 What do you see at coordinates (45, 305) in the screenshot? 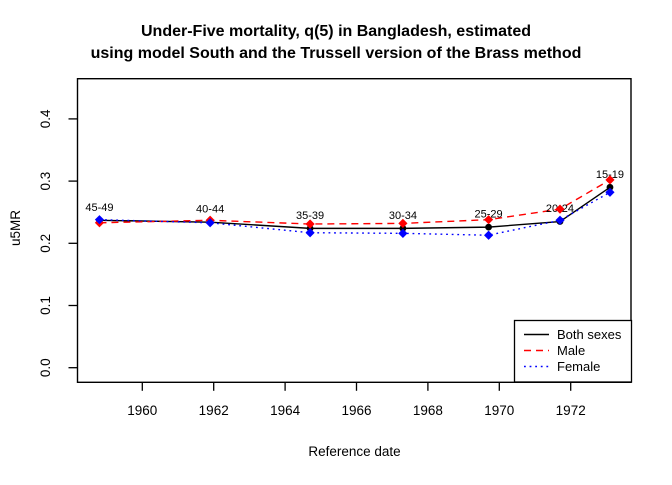
I see `y-tick-label: 0.1` at bounding box center [45, 305].